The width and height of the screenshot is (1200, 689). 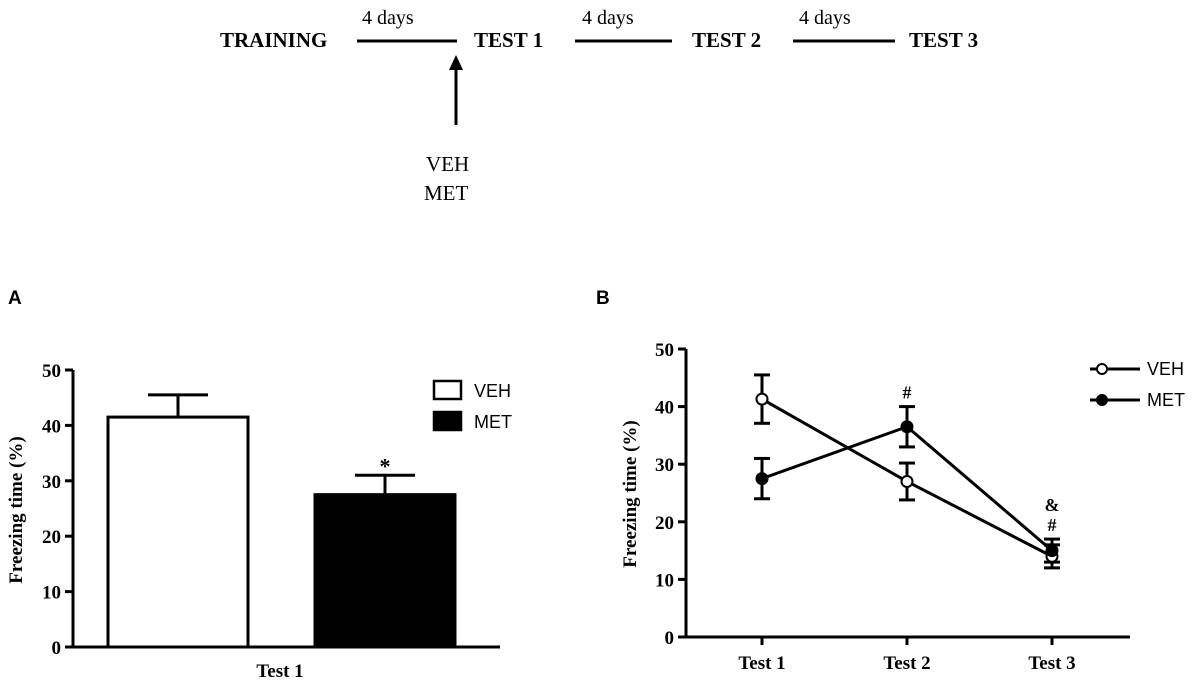 What do you see at coordinates (907, 393) in the screenshot?
I see `panel-b-annotation-0: #` at bounding box center [907, 393].